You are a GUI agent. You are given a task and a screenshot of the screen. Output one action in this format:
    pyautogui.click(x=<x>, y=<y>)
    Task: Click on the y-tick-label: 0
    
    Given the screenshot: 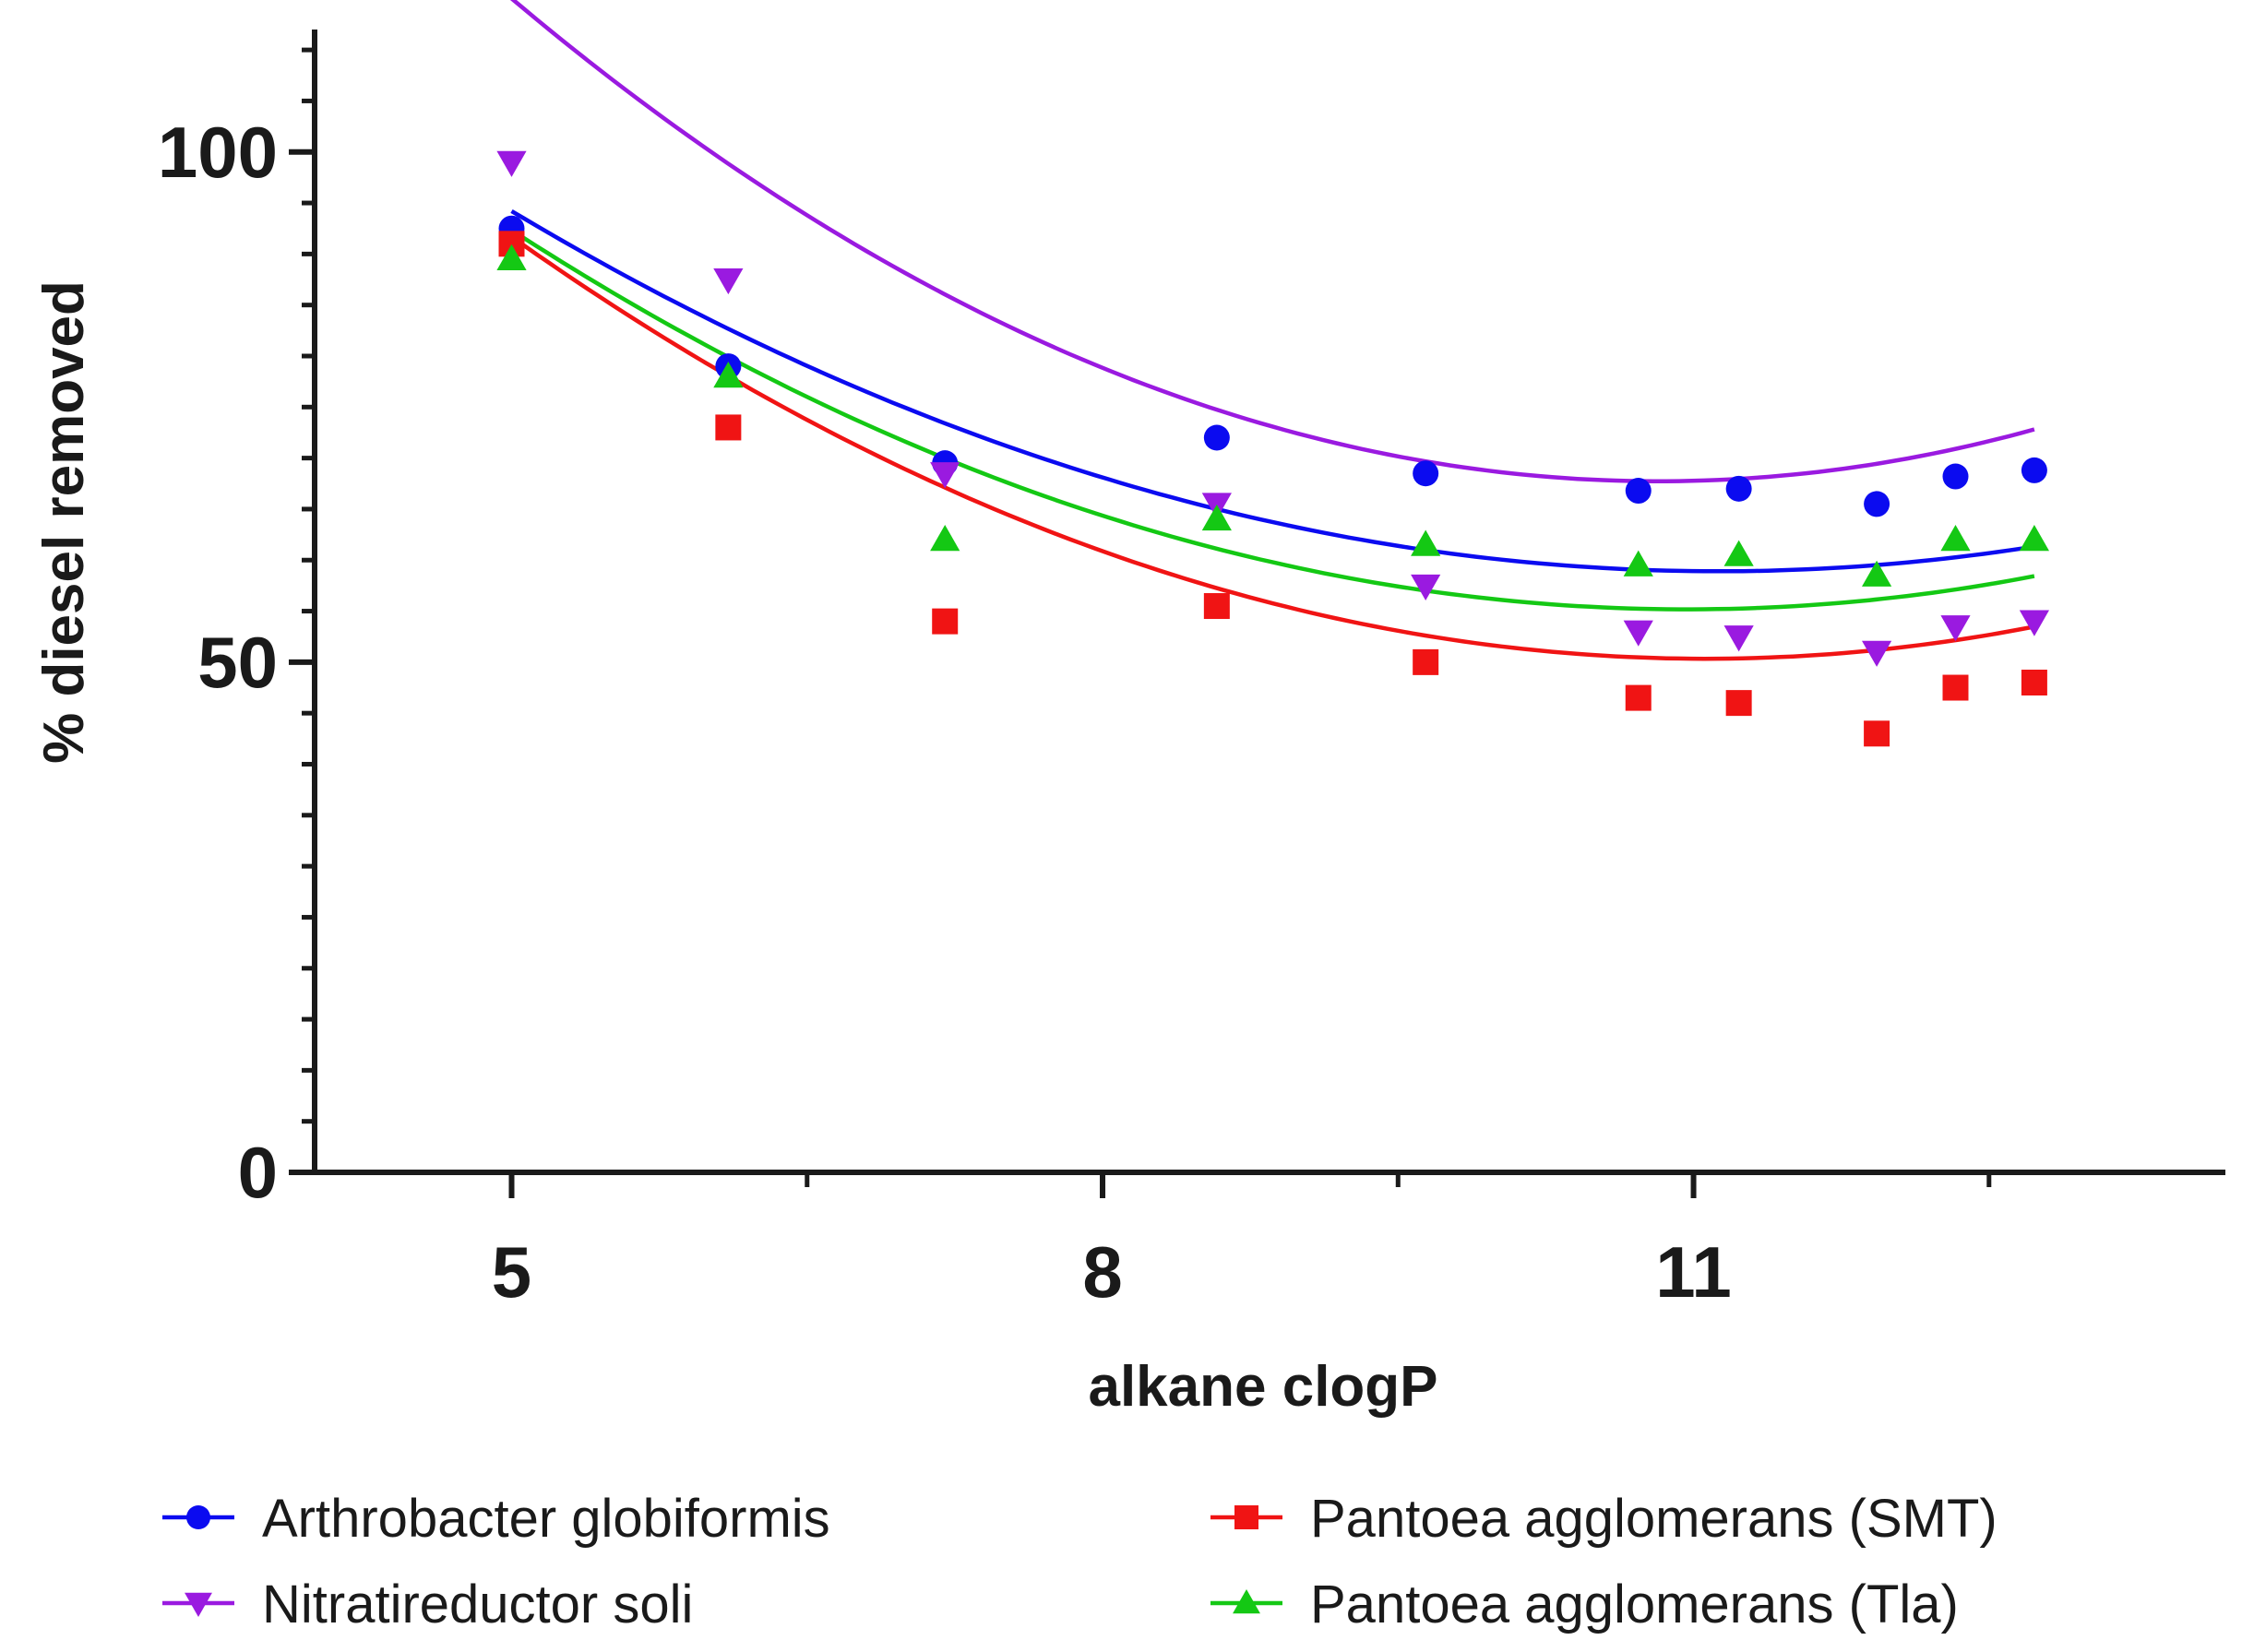 What is the action you would take?
    pyautogui.click(x=258, y=1172)
    